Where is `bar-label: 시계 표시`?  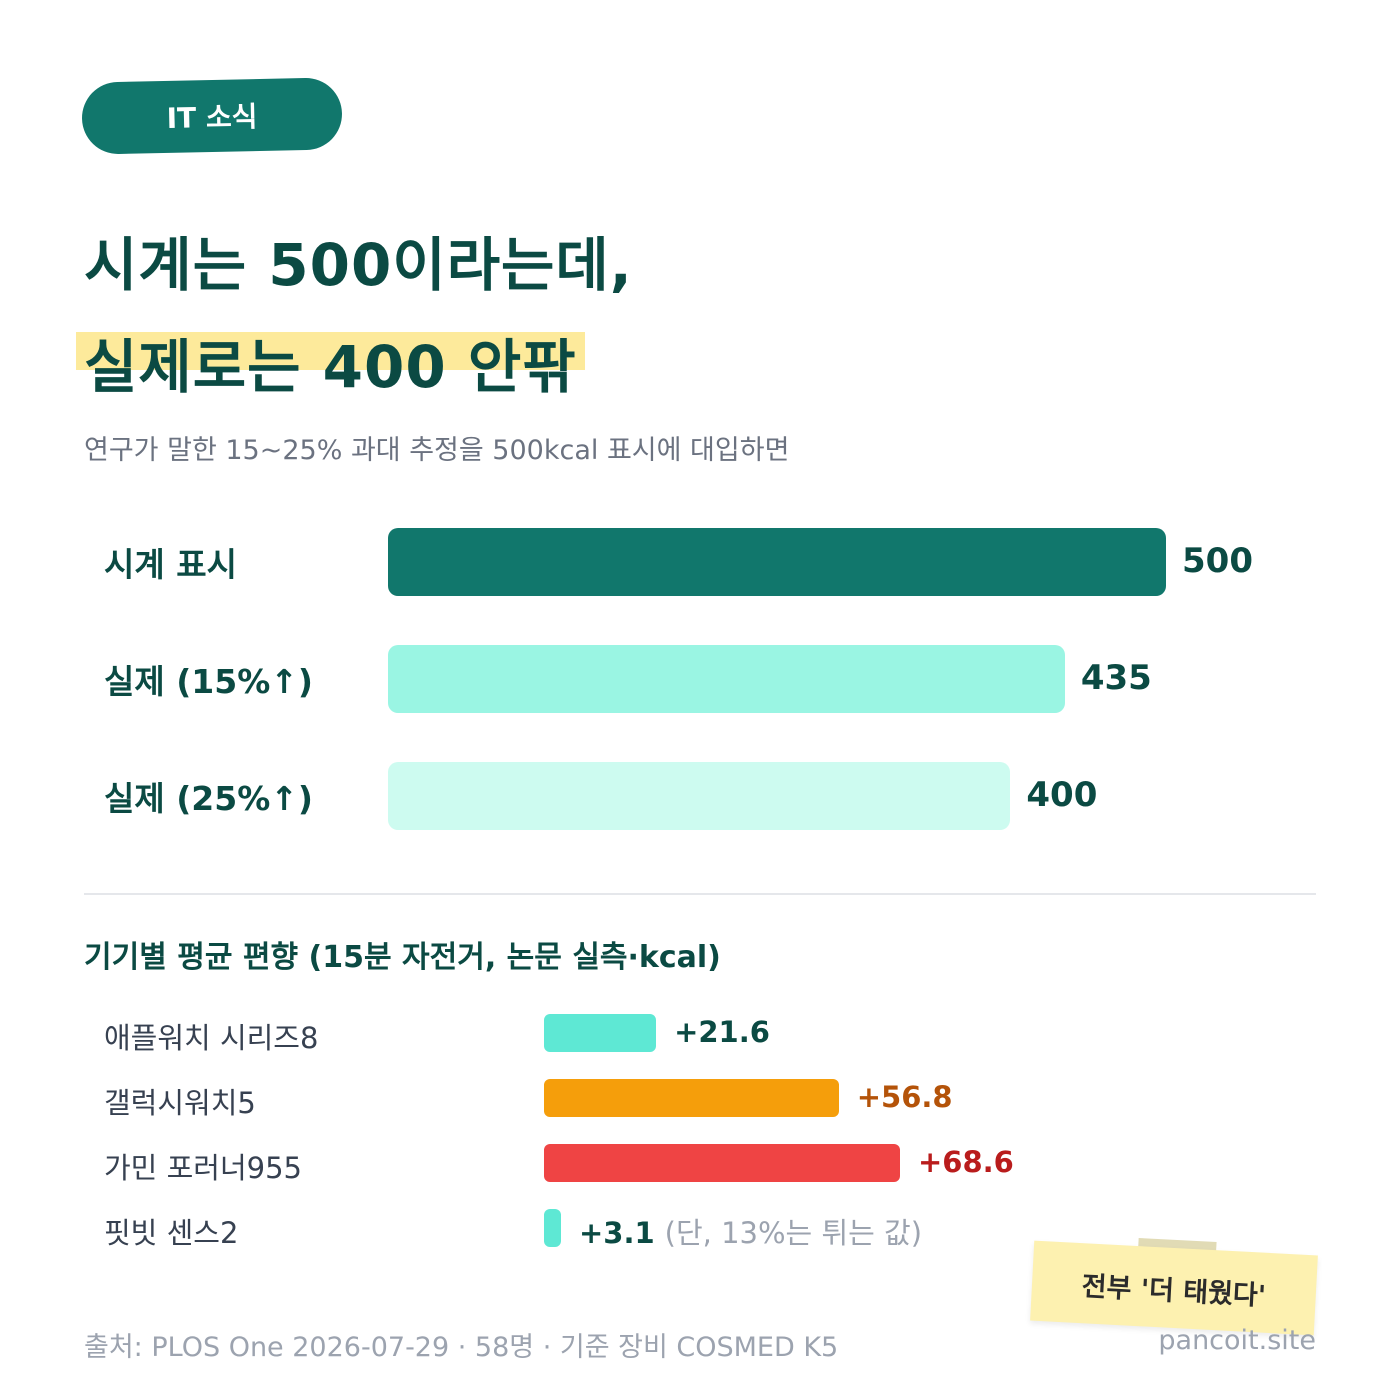 bar-label: 시계 표시 is located at coordinates (170, 564).